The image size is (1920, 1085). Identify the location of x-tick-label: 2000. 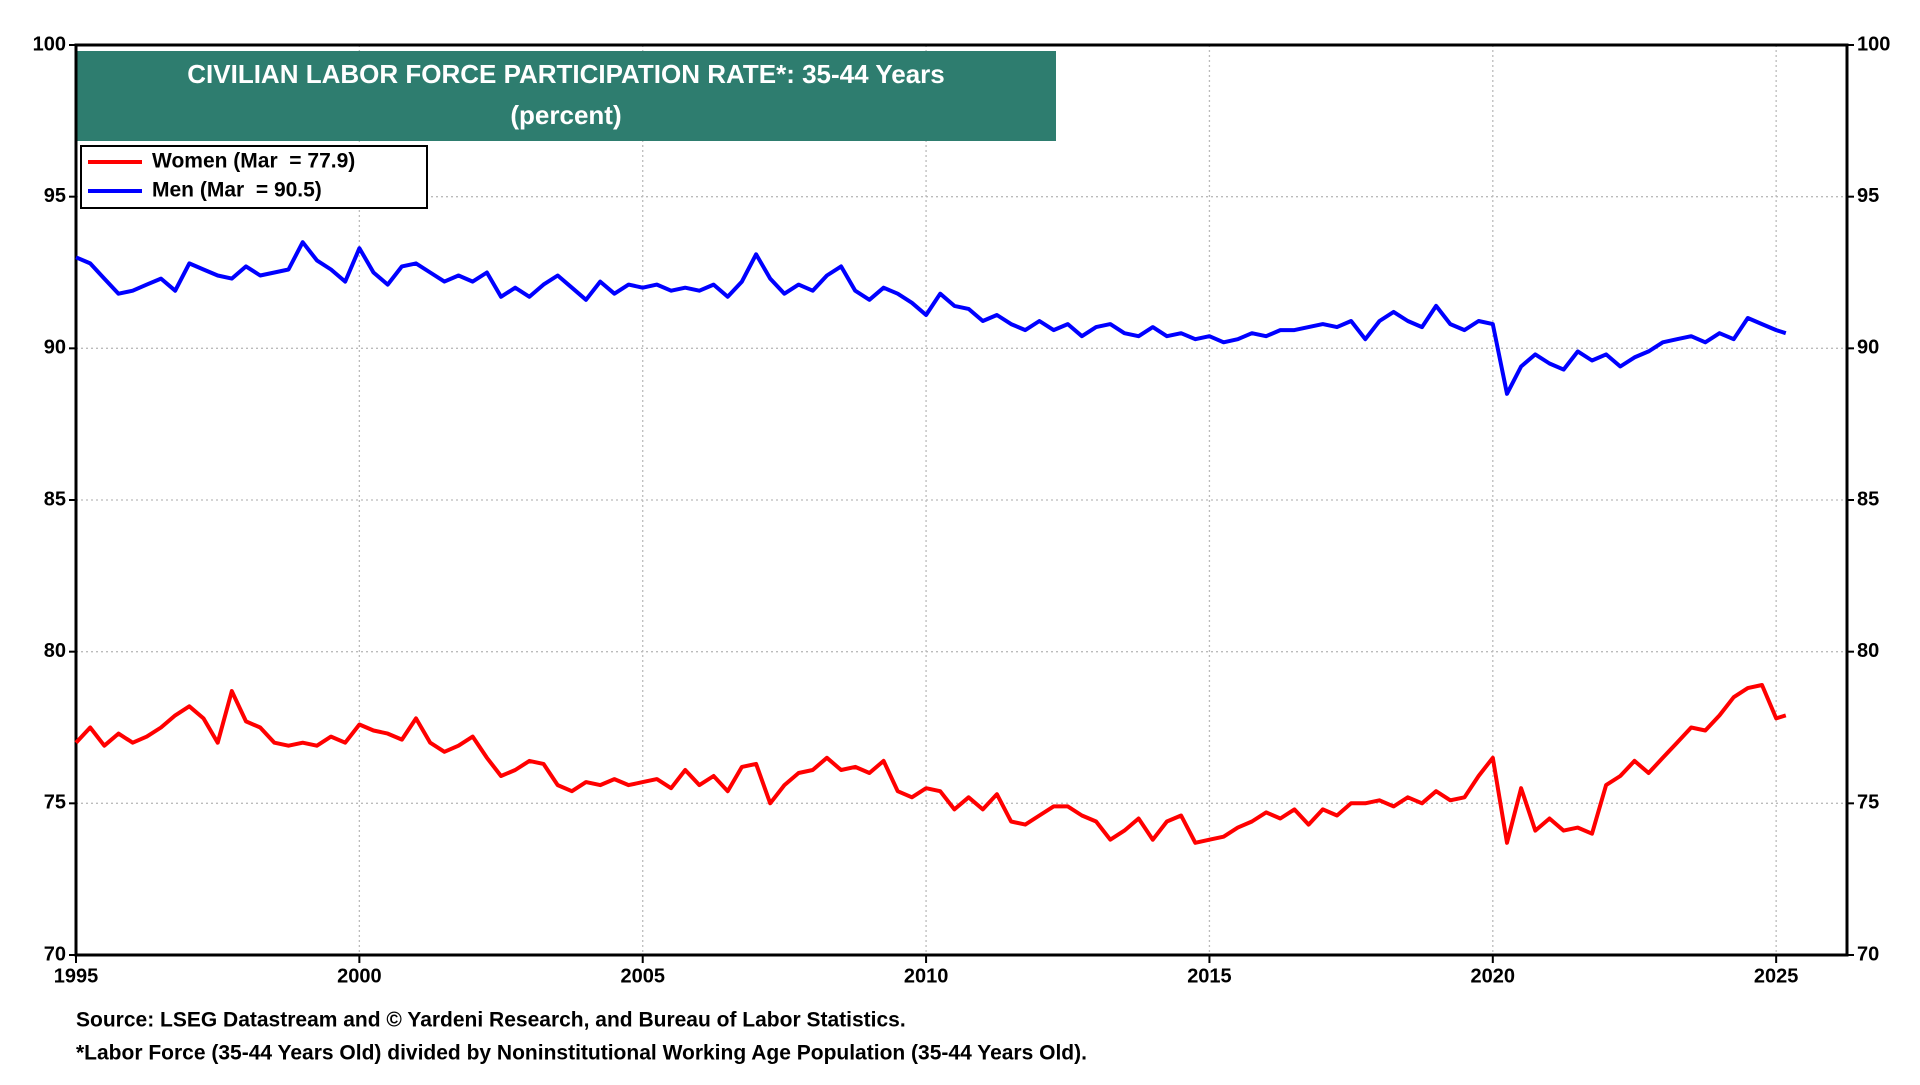
(359, 976).